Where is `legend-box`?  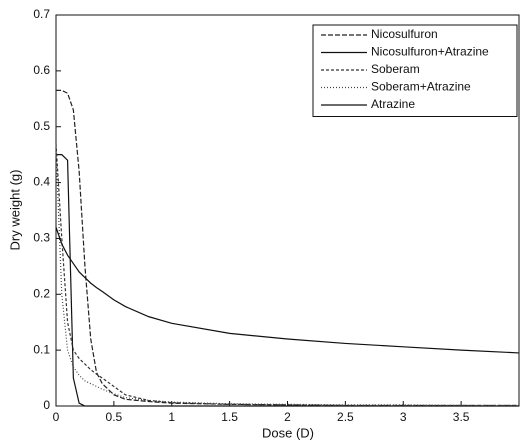
legend-box is located at coordinates (415, 70).